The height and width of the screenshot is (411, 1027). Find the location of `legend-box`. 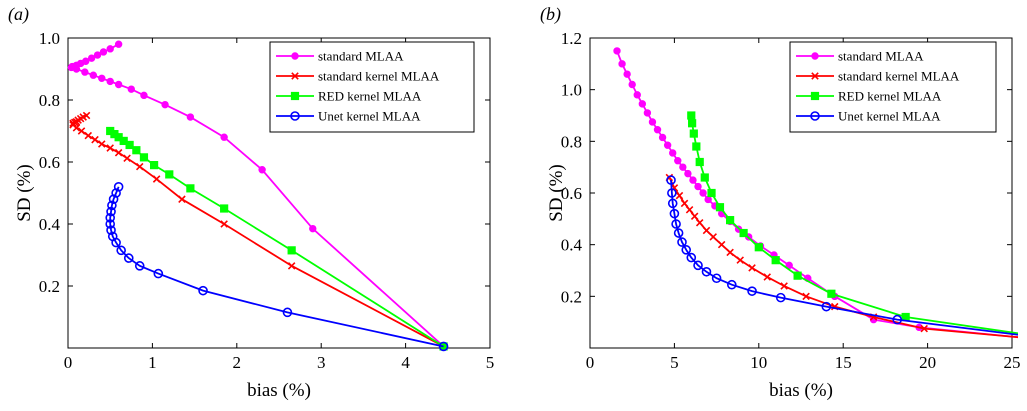

legend-box is located at coordinates (893, 87).